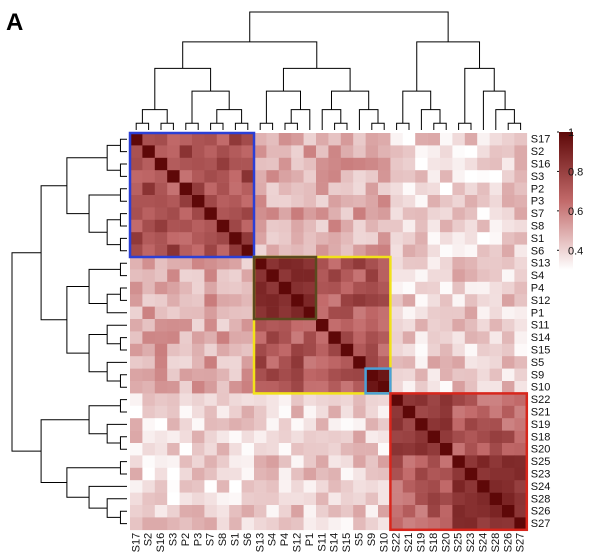 This screenshot has width=590, height=556. I want to click on column-label: P2, so click(186, 539).